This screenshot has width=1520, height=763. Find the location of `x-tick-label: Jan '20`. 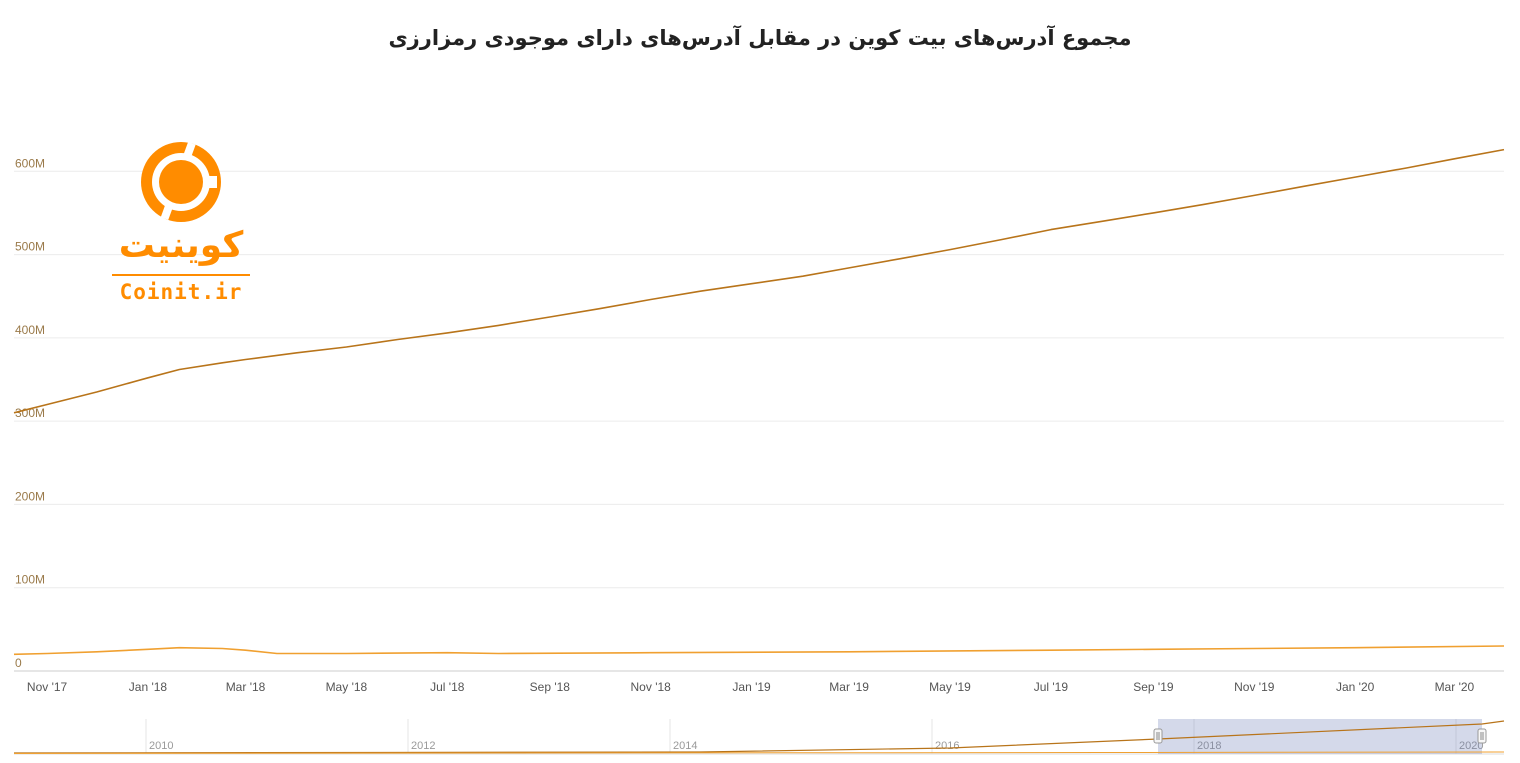

x-tick-label: Jan '20 is located at coordinates (1355, 687).